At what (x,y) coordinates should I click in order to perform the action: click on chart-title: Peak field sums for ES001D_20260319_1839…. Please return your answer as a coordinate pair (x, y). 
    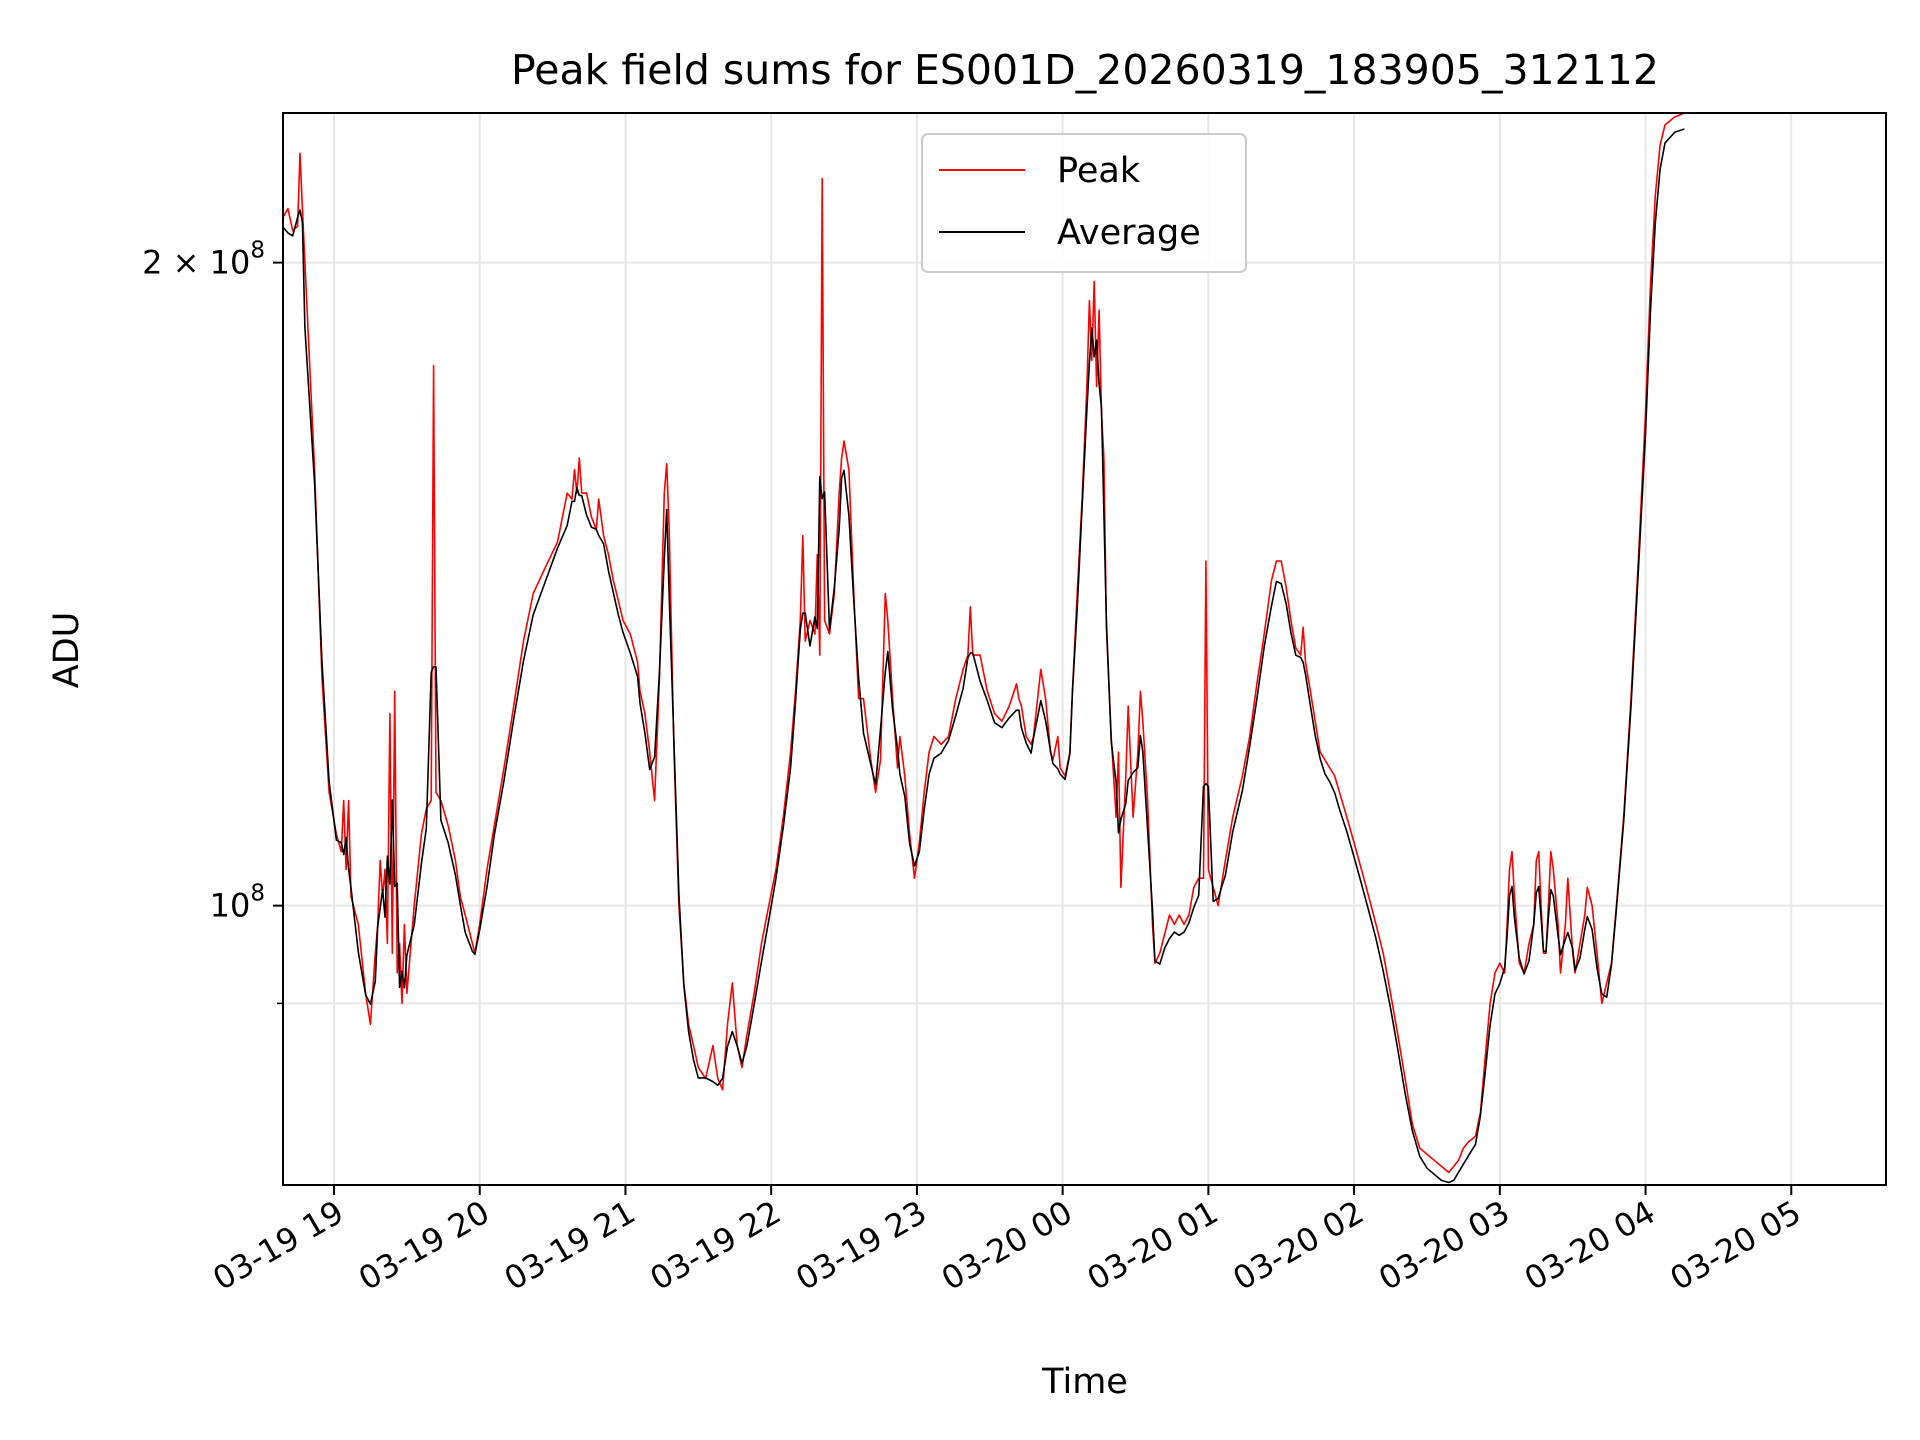
    Looking at the image, I should click on (1085, 70).